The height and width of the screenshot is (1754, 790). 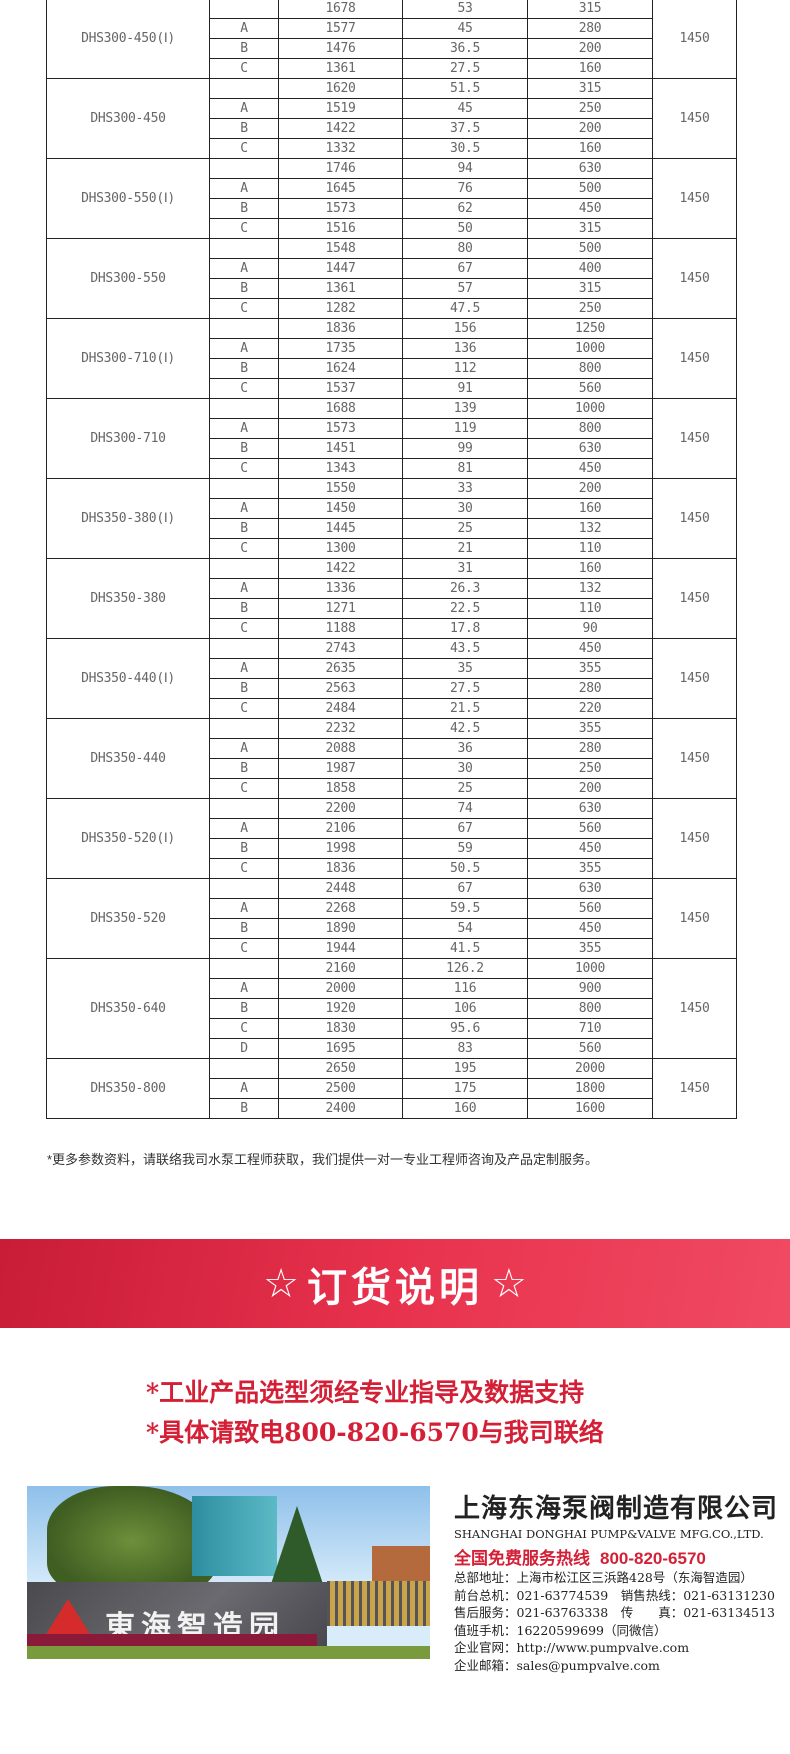 I want to click on company-name-cn: 上海东海泵阀制造有限公司, so click(x=616, y=1509).